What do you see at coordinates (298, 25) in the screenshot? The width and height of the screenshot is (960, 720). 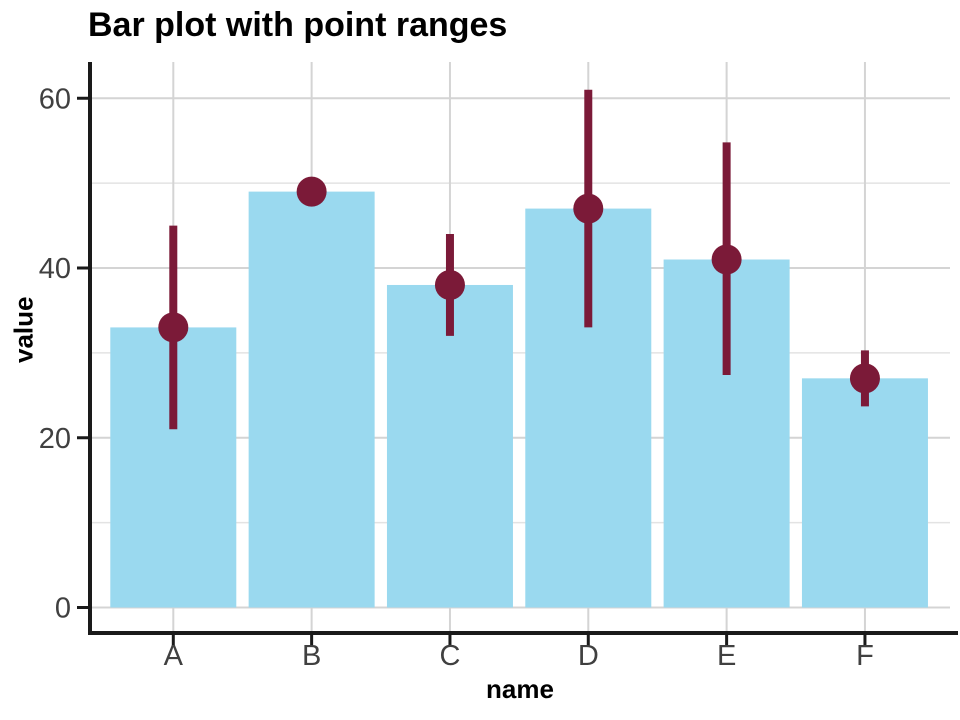 I see `chart-title: Bar plot with point ranges` at bounding box center [298, 25].